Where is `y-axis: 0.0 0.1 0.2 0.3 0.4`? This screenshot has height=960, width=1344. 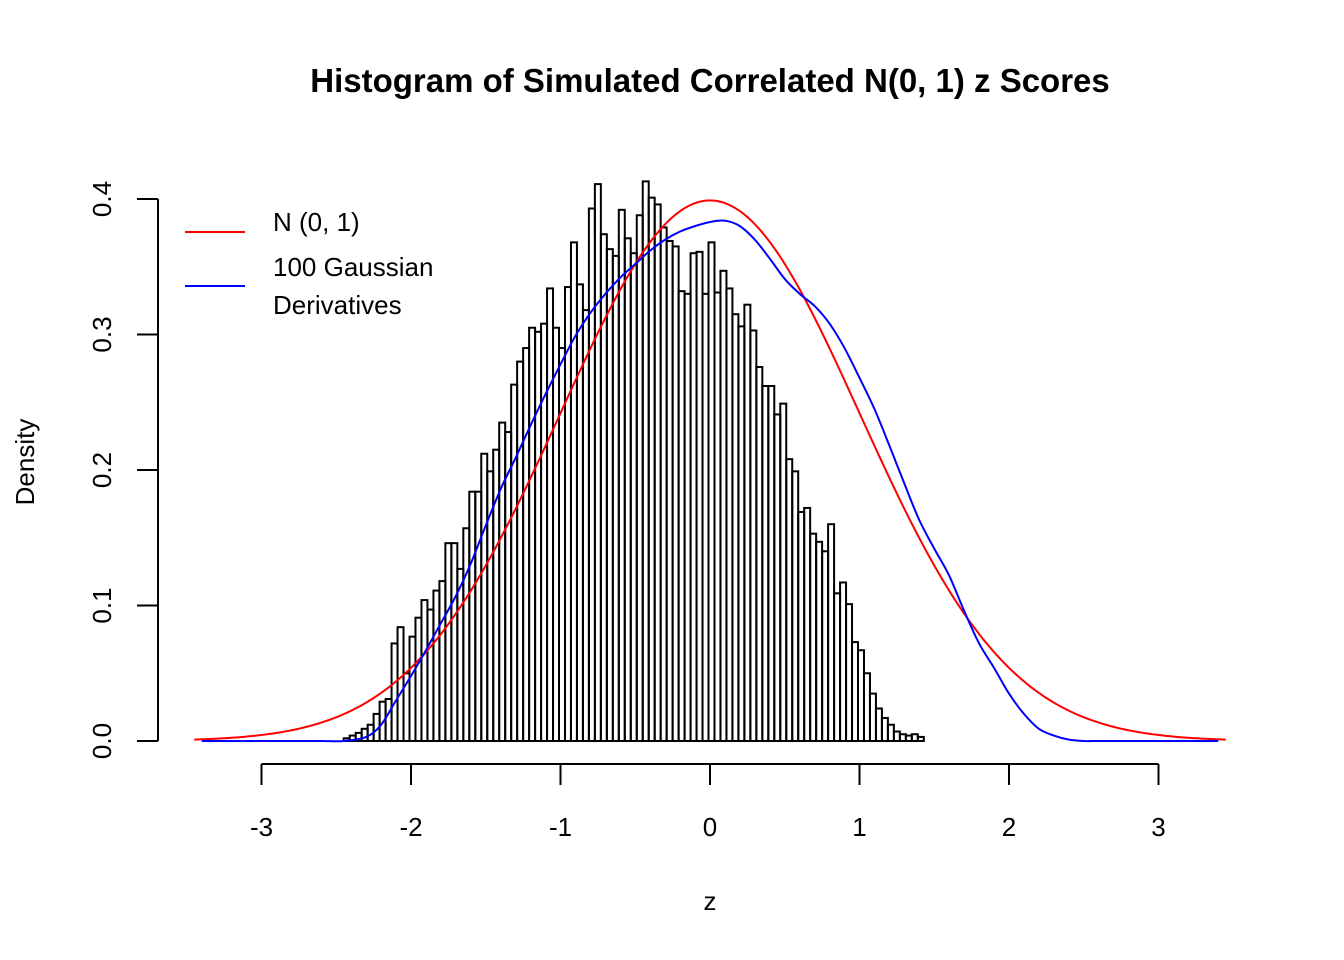
y-axis: 0.0 0.1 0.2 0.3 0.4 is located at coordinates (123, 470).